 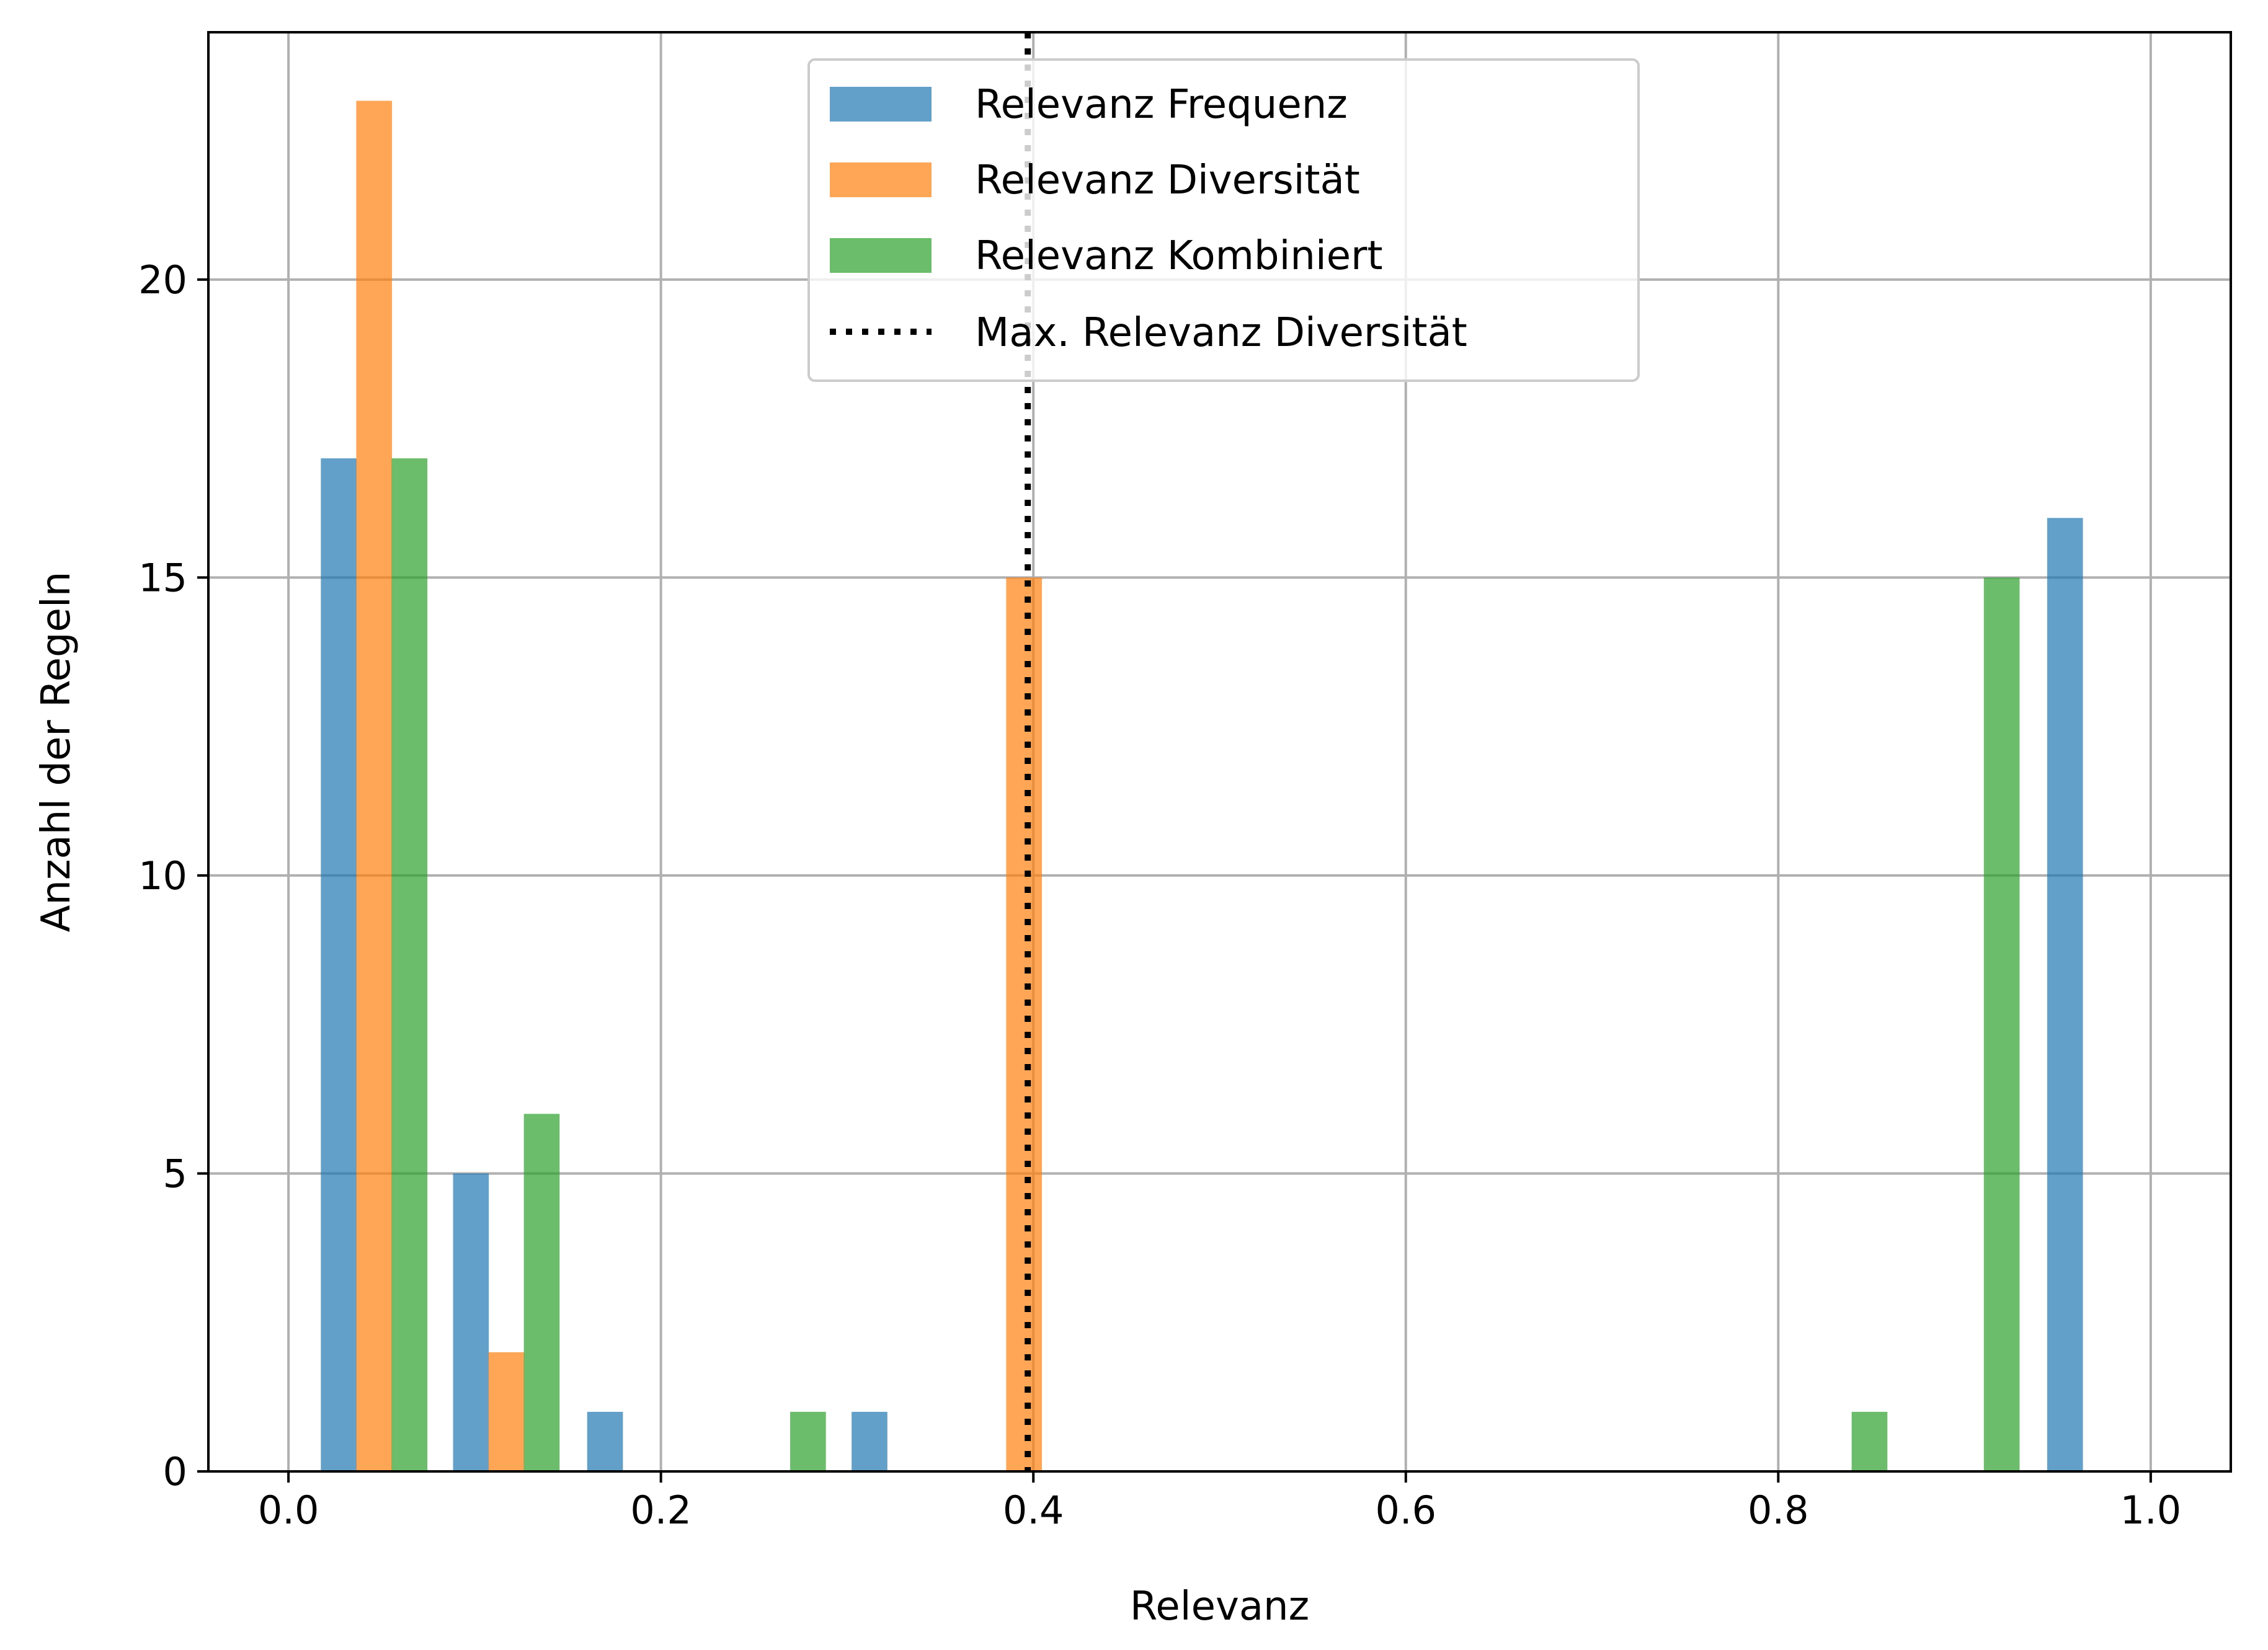 What do you see at coordinates (56, 753) in the screenshot?
I see `y-axis-title: Anzahl der Regeln` at bounding box center [56, 753].